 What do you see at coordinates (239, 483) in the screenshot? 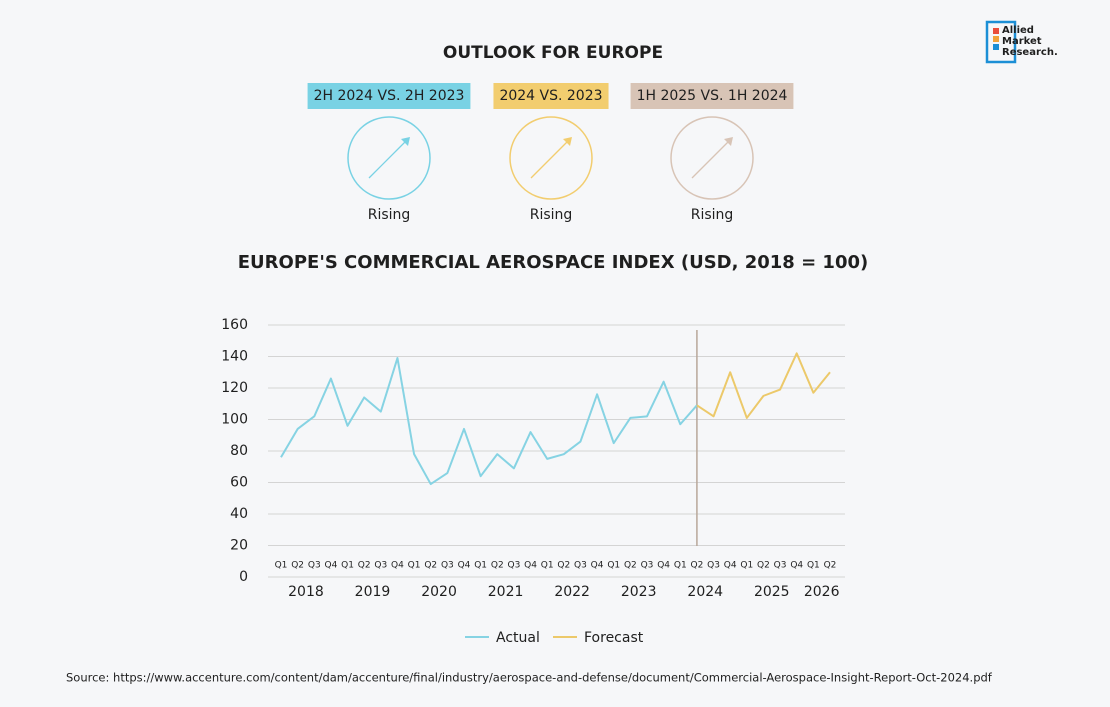
I see `y-tick-label: 60` at bounding box center [239, 483].